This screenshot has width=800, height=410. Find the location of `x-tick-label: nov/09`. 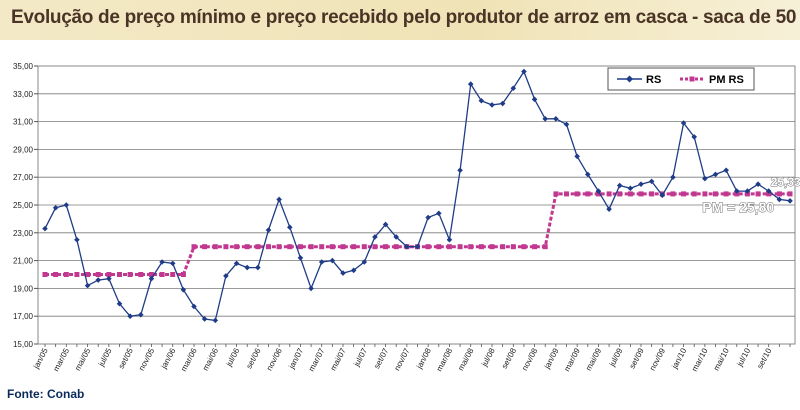

x-tick-label: nov/09 is located at coordinates (657, 359).